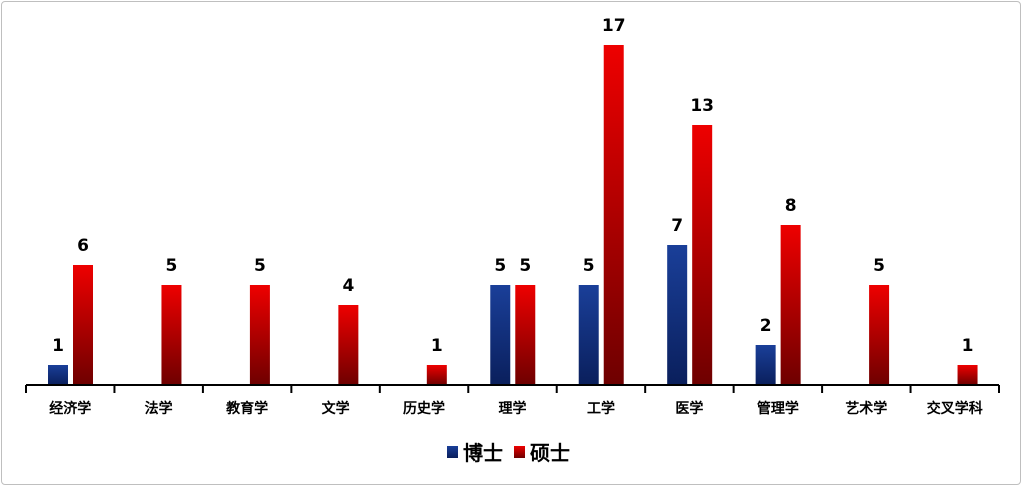  I want to click on category-label: 理学, so click(513, 408).